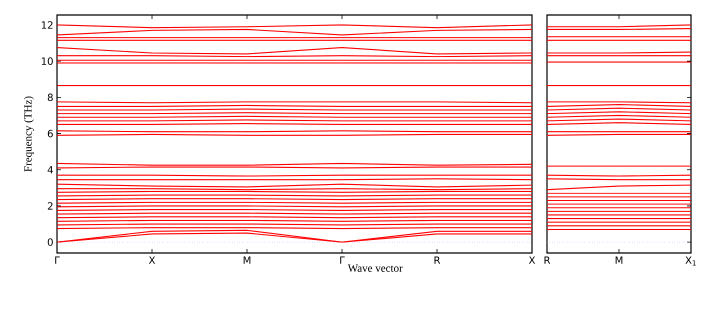 The width and height of the screenshot is (715, 310). Describe the element at coordinates (50, 206) in the screenshot. I see `y-tick-label: 2` at that location.